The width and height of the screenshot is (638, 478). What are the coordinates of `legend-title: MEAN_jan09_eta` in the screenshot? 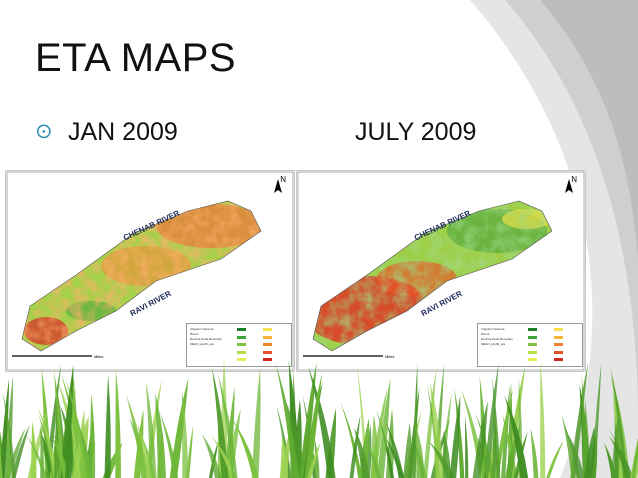 It's located at (202, 344).